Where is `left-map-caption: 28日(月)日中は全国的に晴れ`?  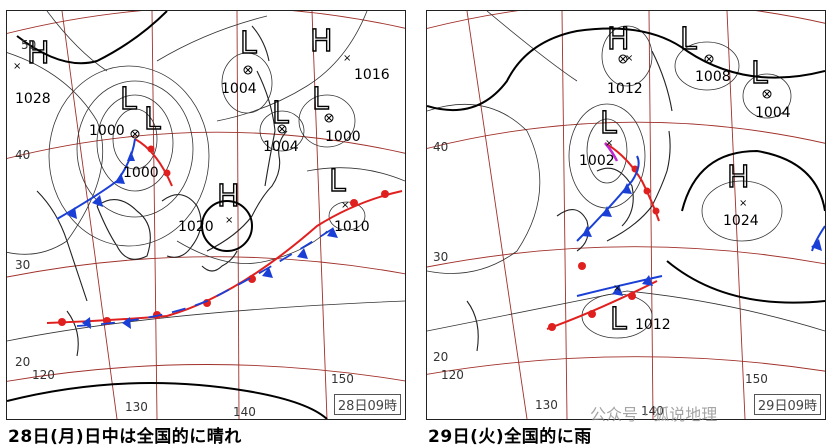 left-map-caption: 28日(月)日中は全国的に晴れ is located at coordinates (125, 437).